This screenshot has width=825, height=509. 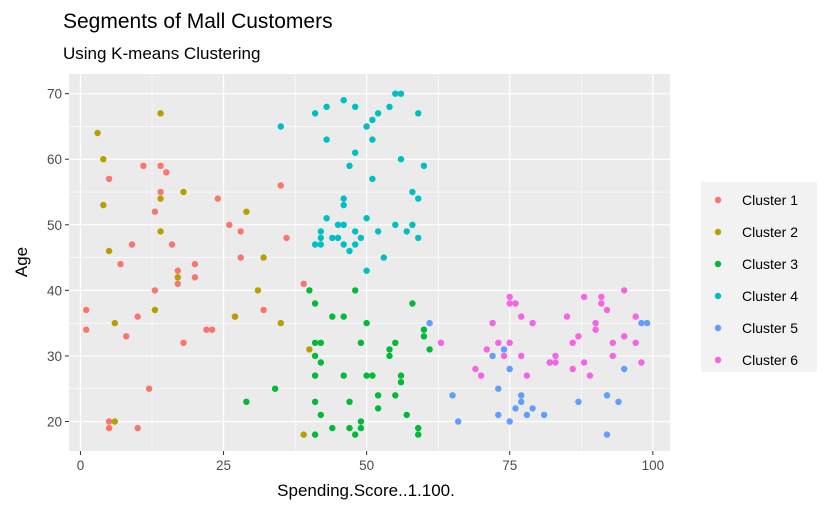 What do you see at coordinates (770, 264) in the screenshot?
I see `legend-label: Cluster 3` at bounding box center [770, 264].